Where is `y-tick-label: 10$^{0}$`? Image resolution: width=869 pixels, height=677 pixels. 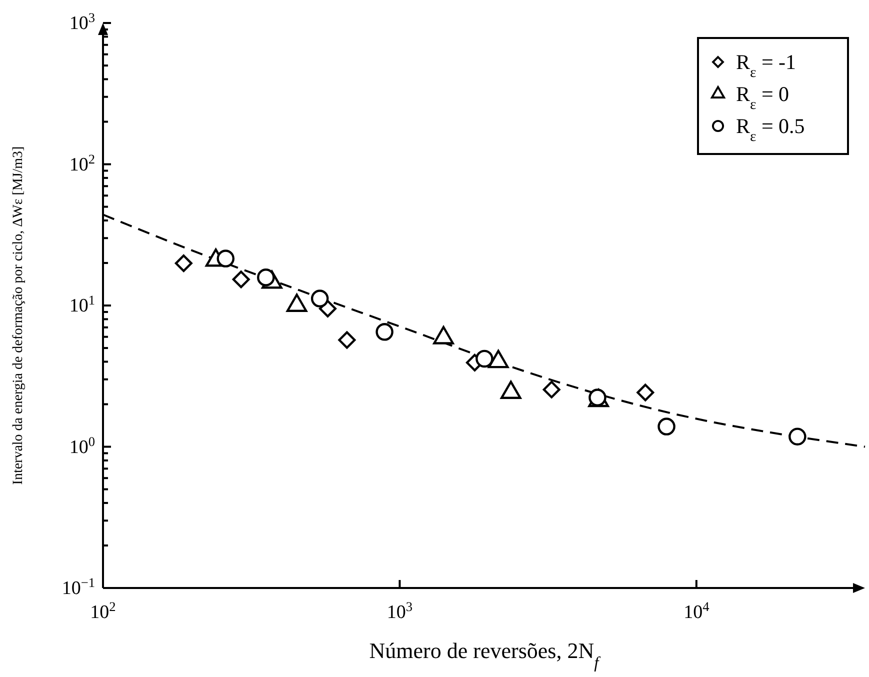
y-tick-label: 10$^{0}$ is located at coordinates (82, 445).